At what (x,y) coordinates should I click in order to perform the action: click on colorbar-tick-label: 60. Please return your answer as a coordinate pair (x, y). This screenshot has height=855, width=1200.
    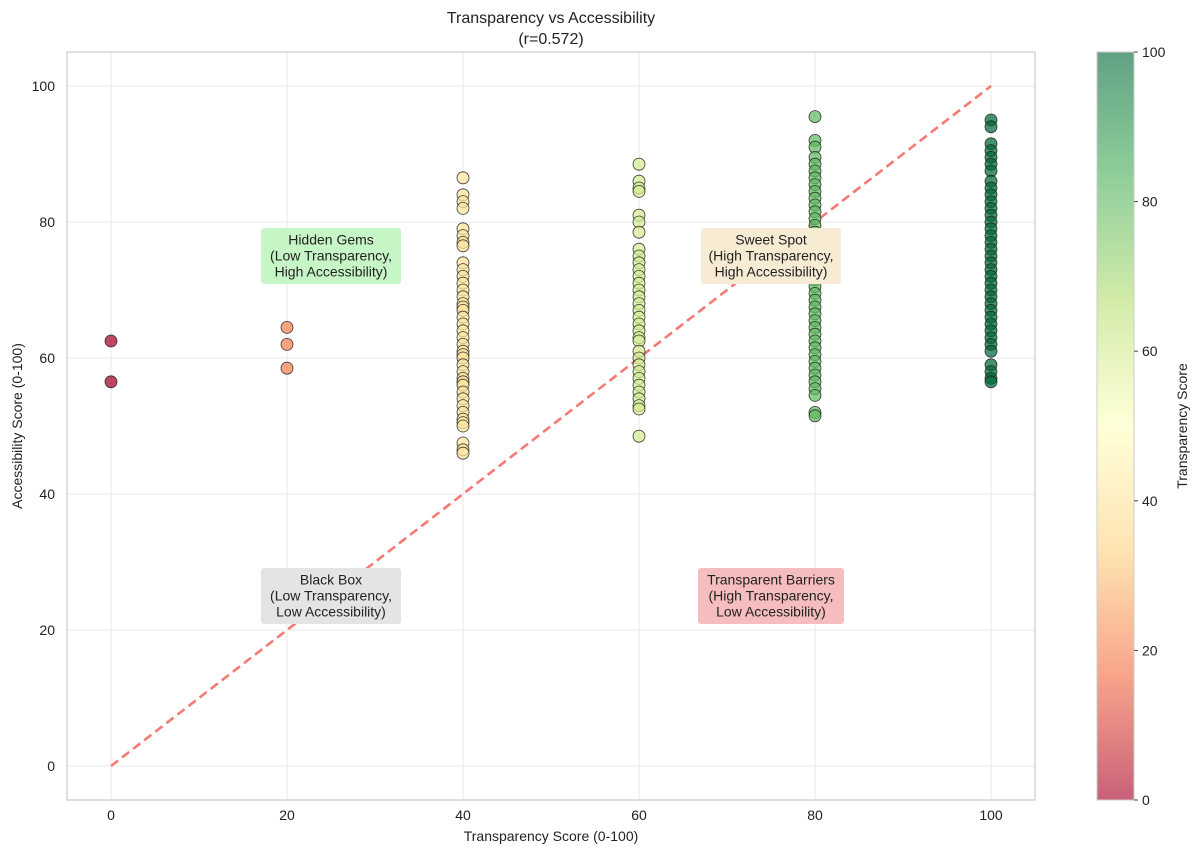
    Looking at the image, I should click on (1150, 351).